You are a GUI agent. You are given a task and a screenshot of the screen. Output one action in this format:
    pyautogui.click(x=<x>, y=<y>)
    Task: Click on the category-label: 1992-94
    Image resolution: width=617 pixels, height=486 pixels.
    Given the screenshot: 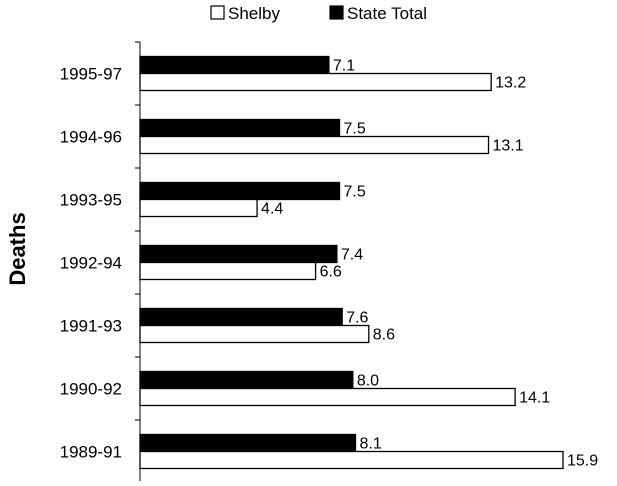 What is the action you would take?
    pyautogui.click(x=91, y=263)
    